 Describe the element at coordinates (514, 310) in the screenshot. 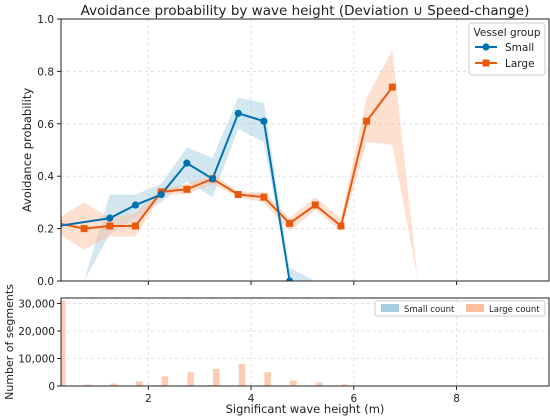

I see `legend-large-count-label: Large count` at that location.